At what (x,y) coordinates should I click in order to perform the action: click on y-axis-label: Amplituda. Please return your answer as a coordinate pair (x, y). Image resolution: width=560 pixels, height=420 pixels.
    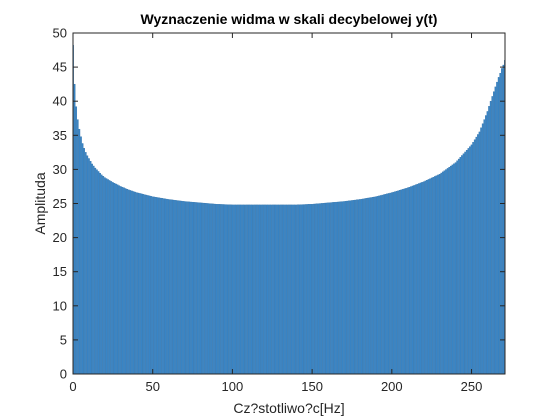
    Looking at the image, I should click on (40, 203).